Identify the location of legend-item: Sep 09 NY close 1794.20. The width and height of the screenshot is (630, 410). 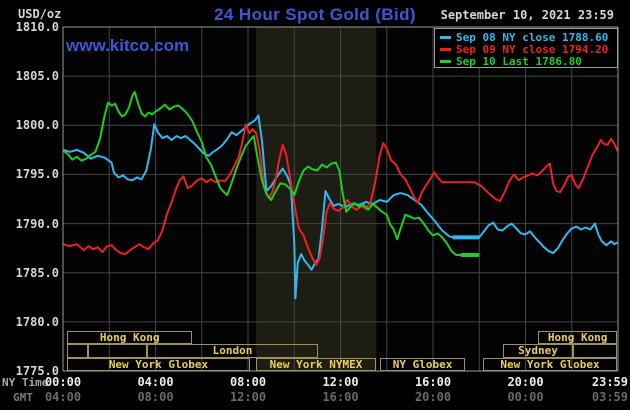
(528, 49).